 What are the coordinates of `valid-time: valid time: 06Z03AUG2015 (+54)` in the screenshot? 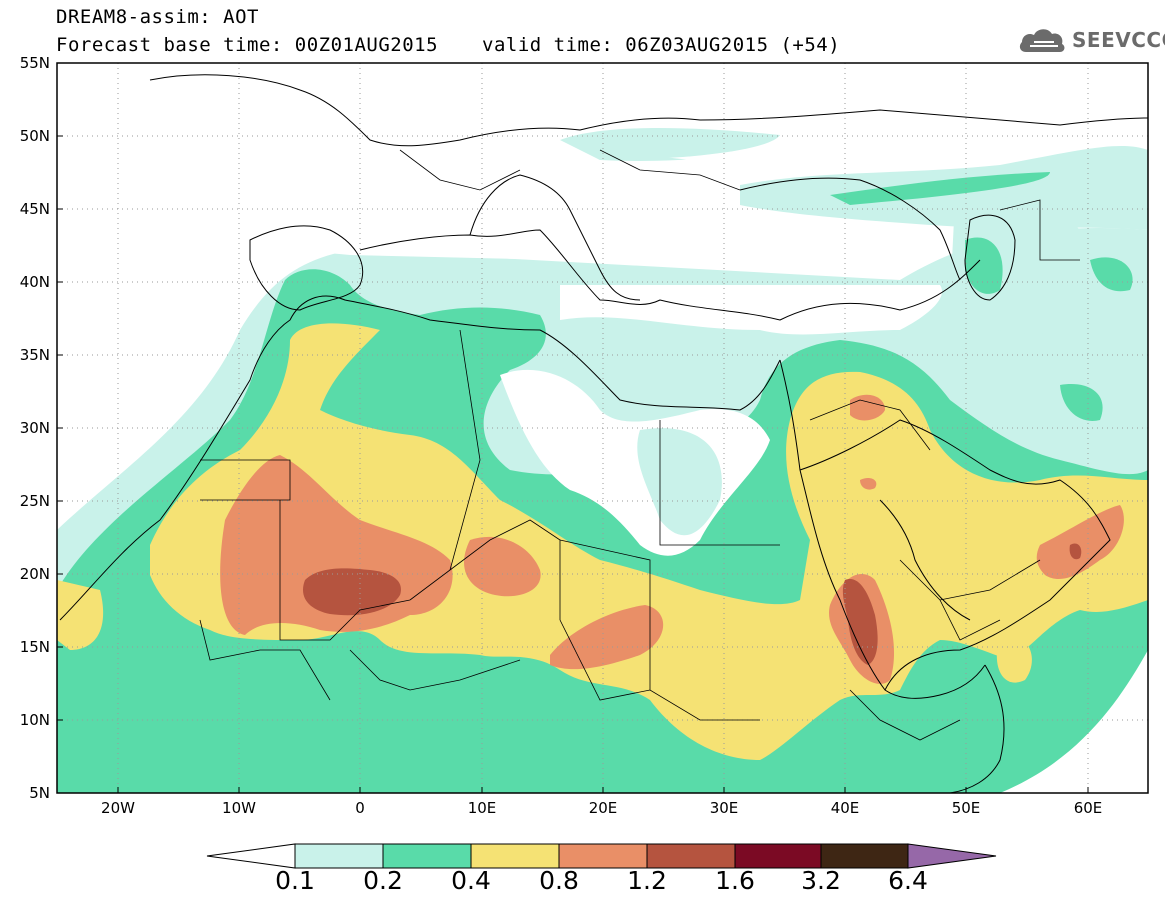 It's located at (661, 45).